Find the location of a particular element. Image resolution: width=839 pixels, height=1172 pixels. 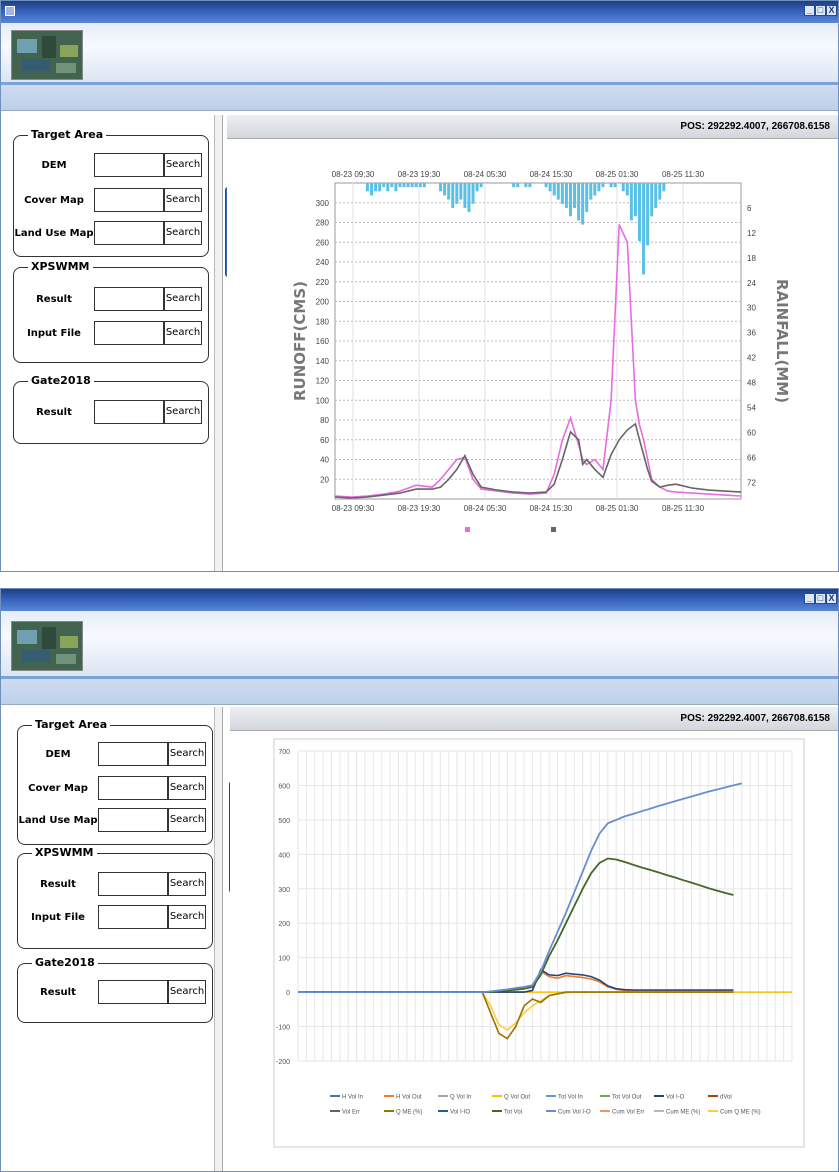

banner is located at coordinates (419, 54).